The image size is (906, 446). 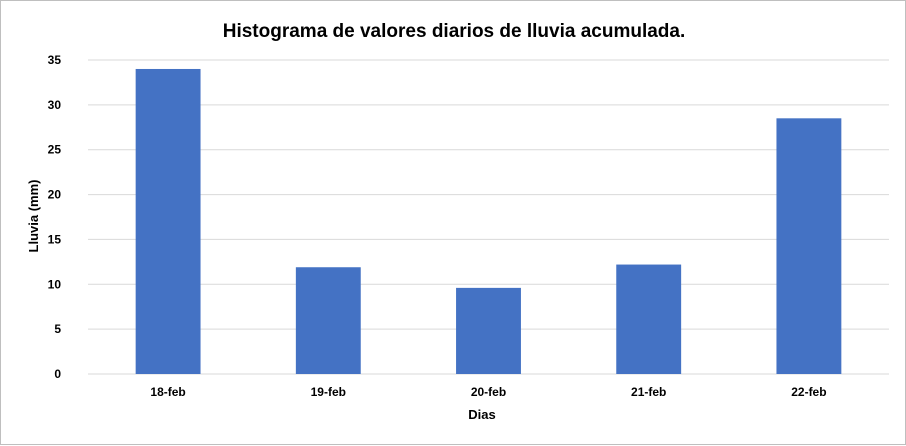 What do you see at coordinates (648, 392) in the screenshot?
I see `x-tick-label: 21-feb` at bounding box center [648, 392].